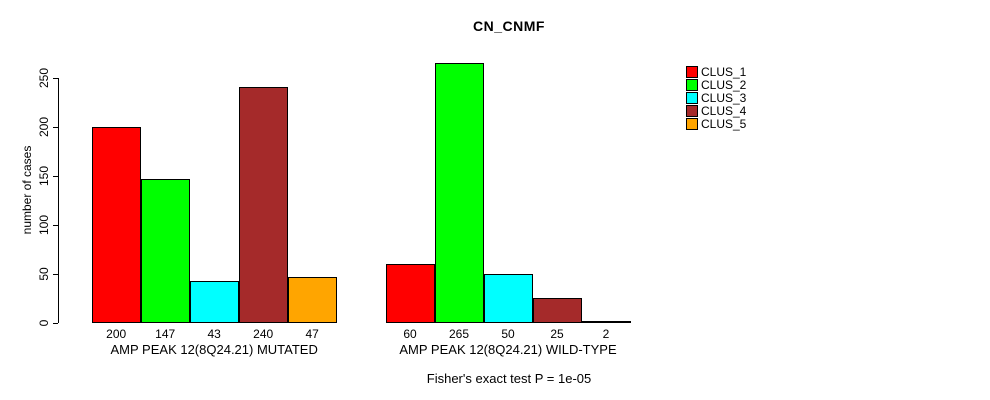  I want to click on legend-label: CLUS_2, so click(724, 85).